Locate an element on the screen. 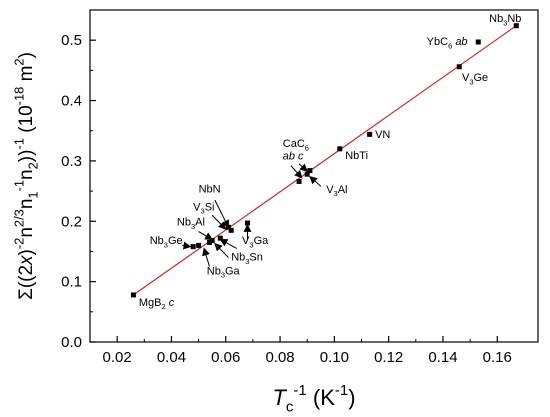  y-axis-title: Σ((2x)-2n2/3n1-1n2))-1 (10-18 m2) is located at coordinates (25, 176).